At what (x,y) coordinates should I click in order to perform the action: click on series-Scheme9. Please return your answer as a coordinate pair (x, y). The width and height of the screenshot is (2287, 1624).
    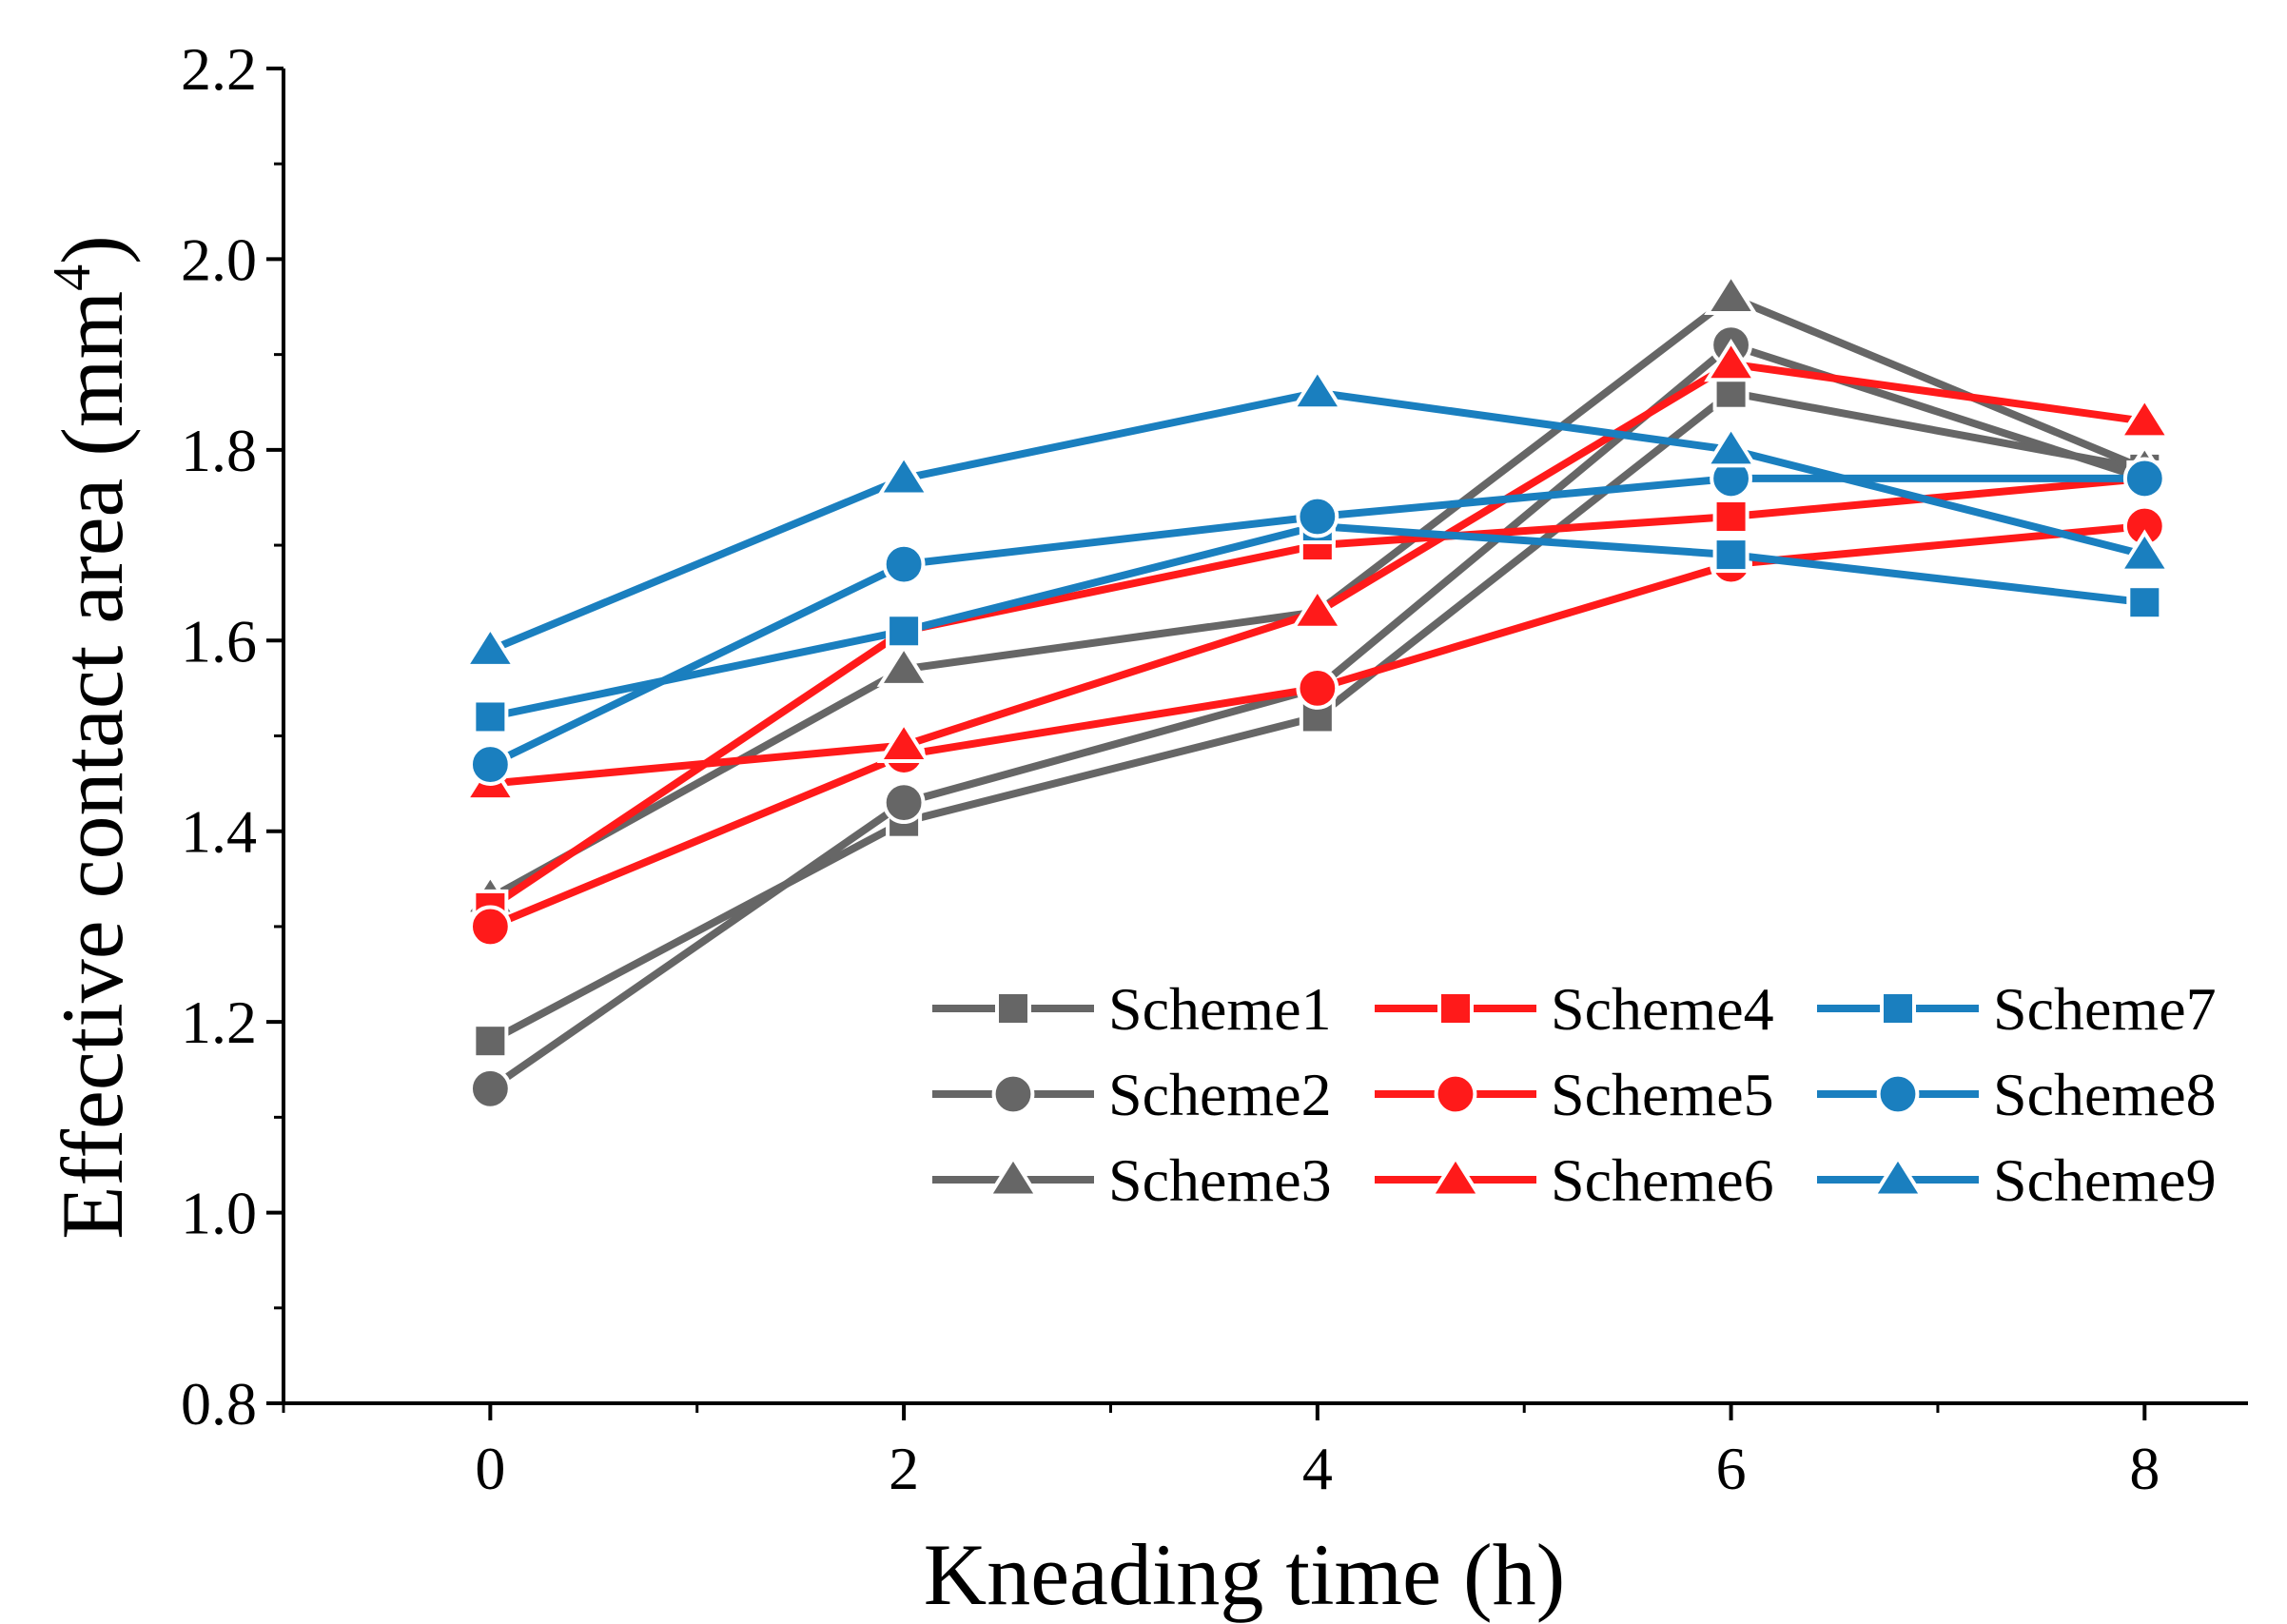
    Looking at the image, I should click on (1317, 517).